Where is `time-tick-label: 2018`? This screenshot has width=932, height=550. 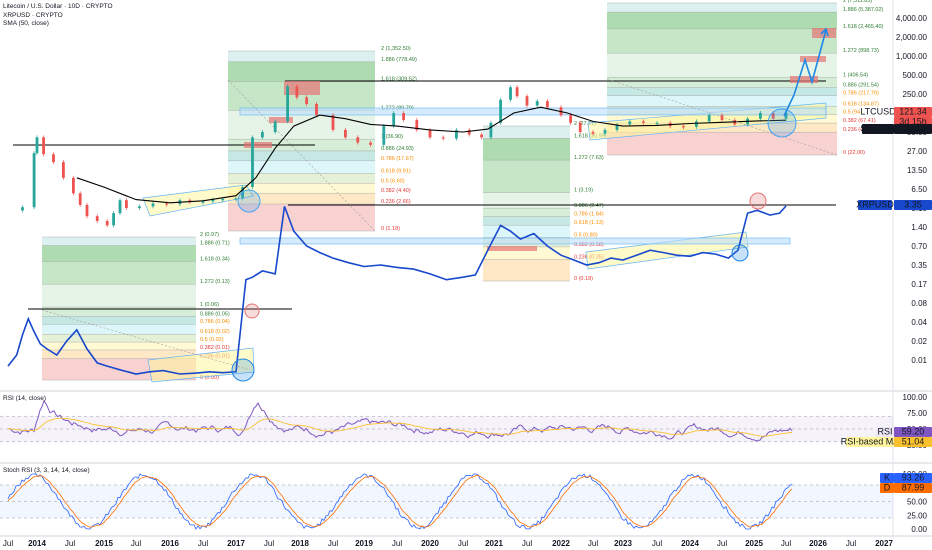
time-tick-label: 2018 is located at coordinates (300, 543).